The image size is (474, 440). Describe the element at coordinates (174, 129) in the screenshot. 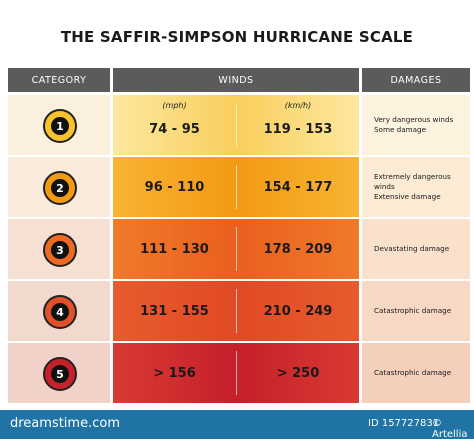

I see `wind-mph: 74 - 95` at that location.